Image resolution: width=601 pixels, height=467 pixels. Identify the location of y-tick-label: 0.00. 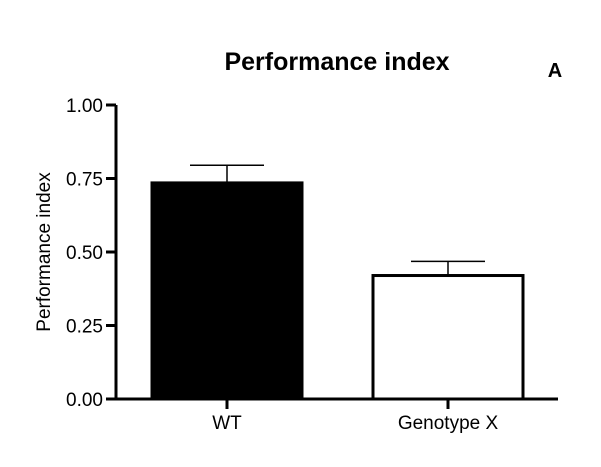
(84, 400).